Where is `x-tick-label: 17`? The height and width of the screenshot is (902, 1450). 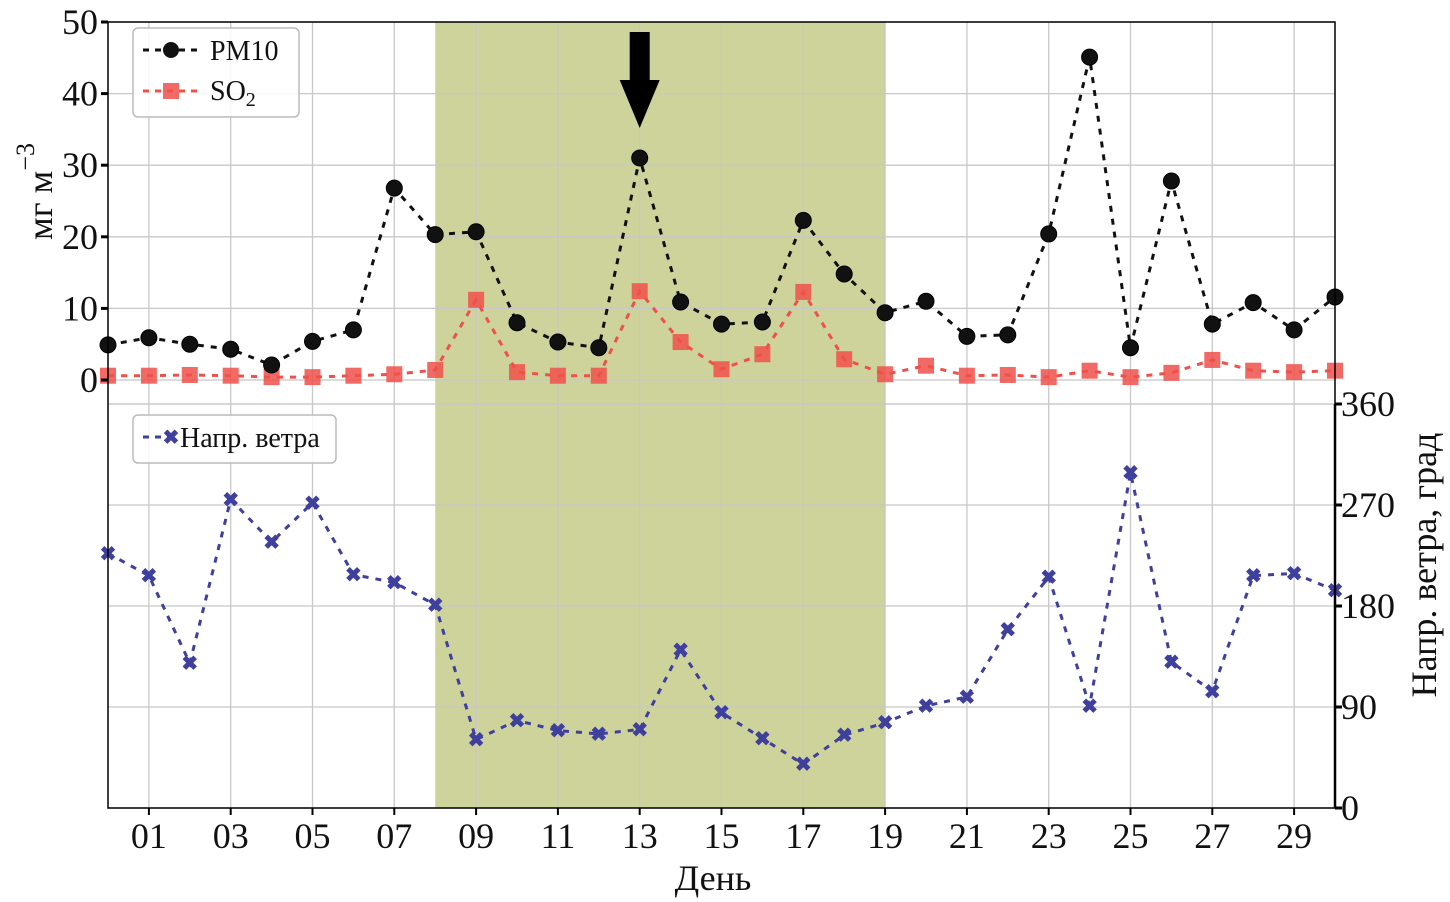
x-tick-label: 17 is located at coordinates (803, 836).